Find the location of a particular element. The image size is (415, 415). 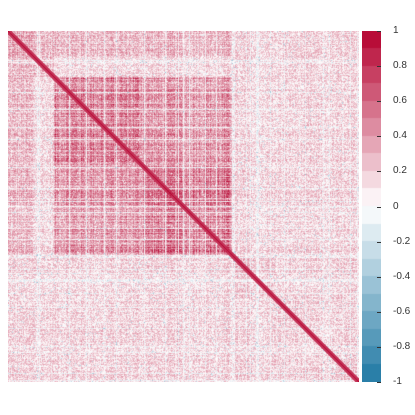

colorbar is located at coordinates (371, 206).